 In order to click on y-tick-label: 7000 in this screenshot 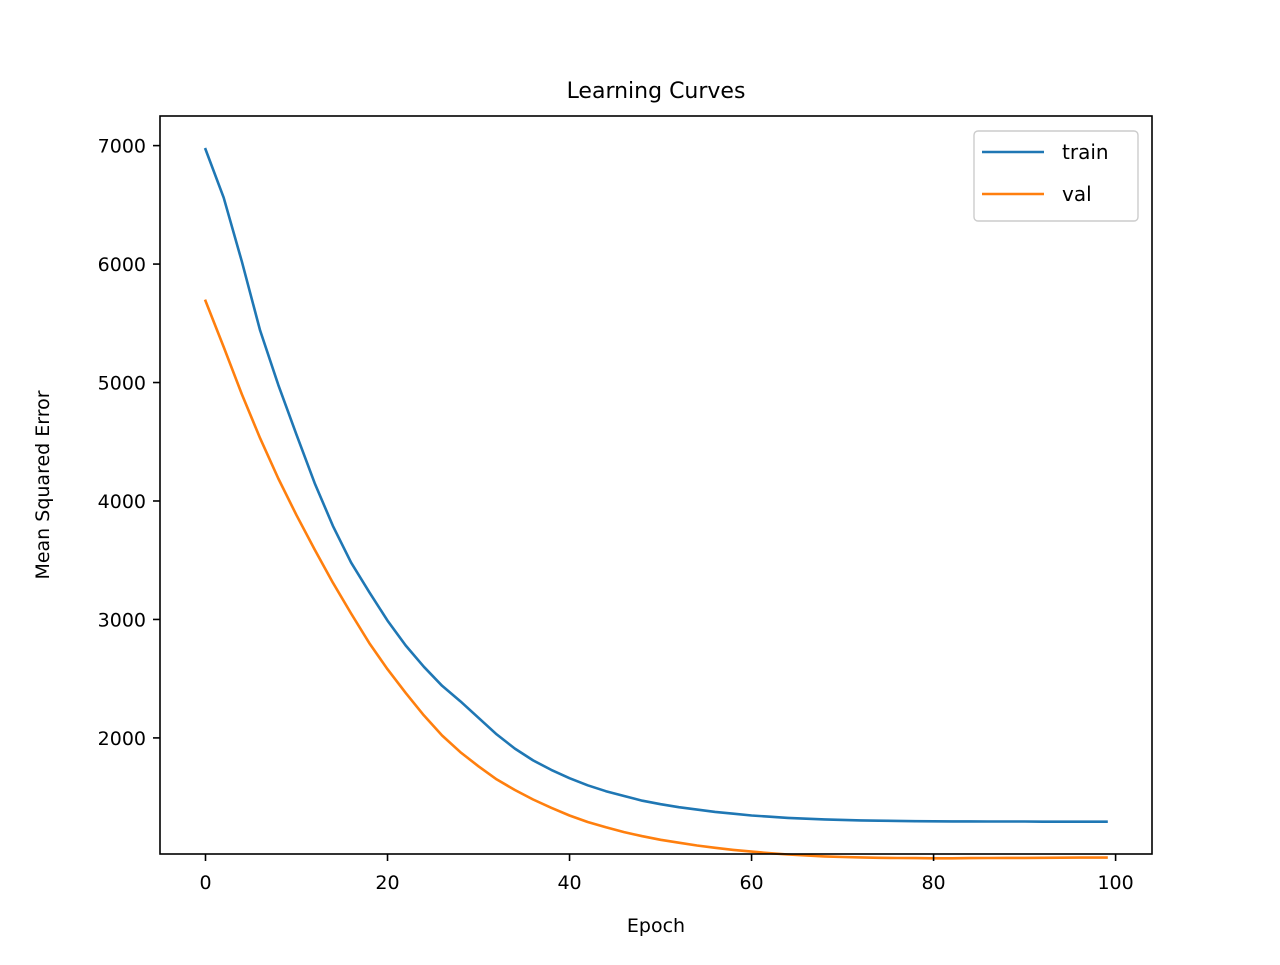, I will do `click(122, 147)`.